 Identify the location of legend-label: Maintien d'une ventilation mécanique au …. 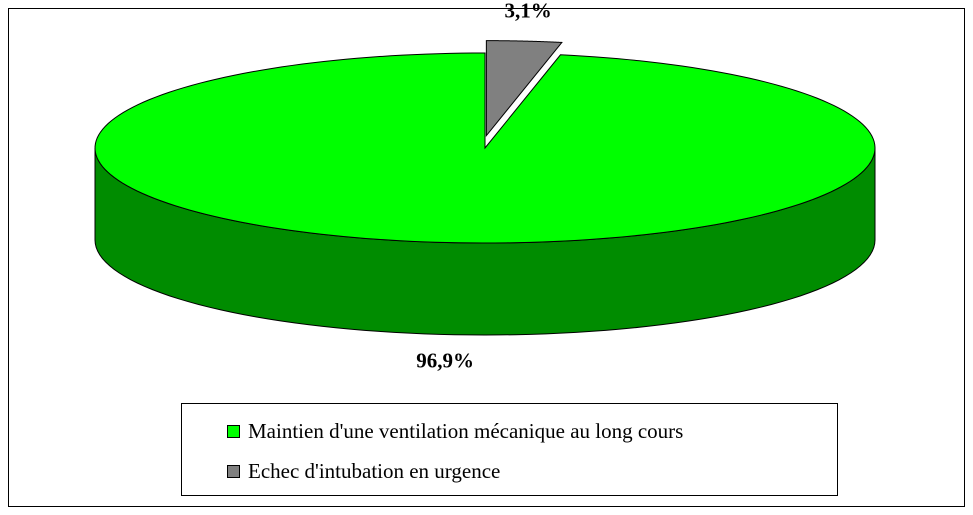
(465, 431).